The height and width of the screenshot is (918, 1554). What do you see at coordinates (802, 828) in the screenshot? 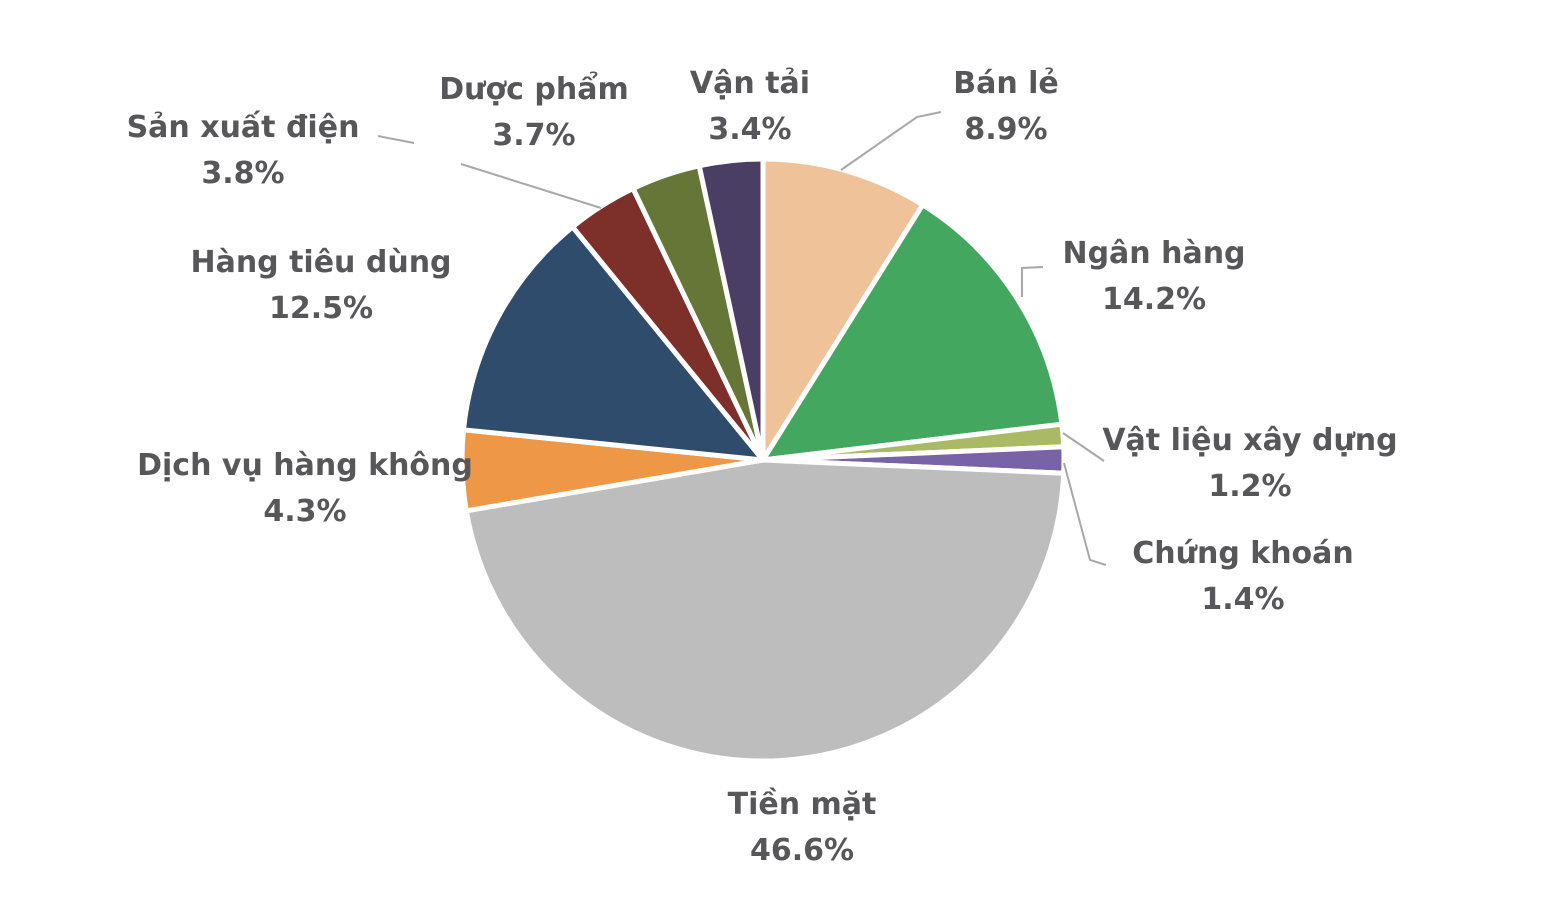
I see `slice-label-tien-mat: Tiền mặt 46.6%` at bounding box center [802, 828].